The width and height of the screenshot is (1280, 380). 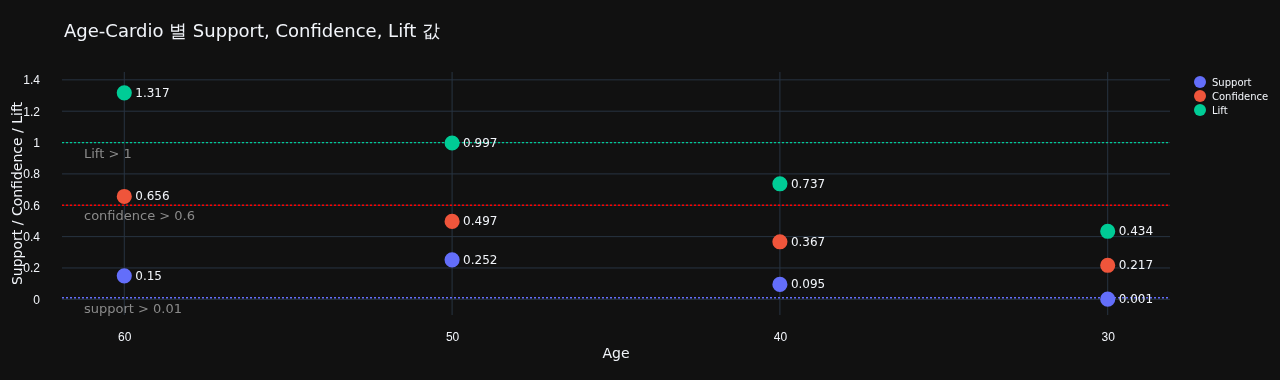 I want to click on data-label: 0.252, so click(x=480, y=259).